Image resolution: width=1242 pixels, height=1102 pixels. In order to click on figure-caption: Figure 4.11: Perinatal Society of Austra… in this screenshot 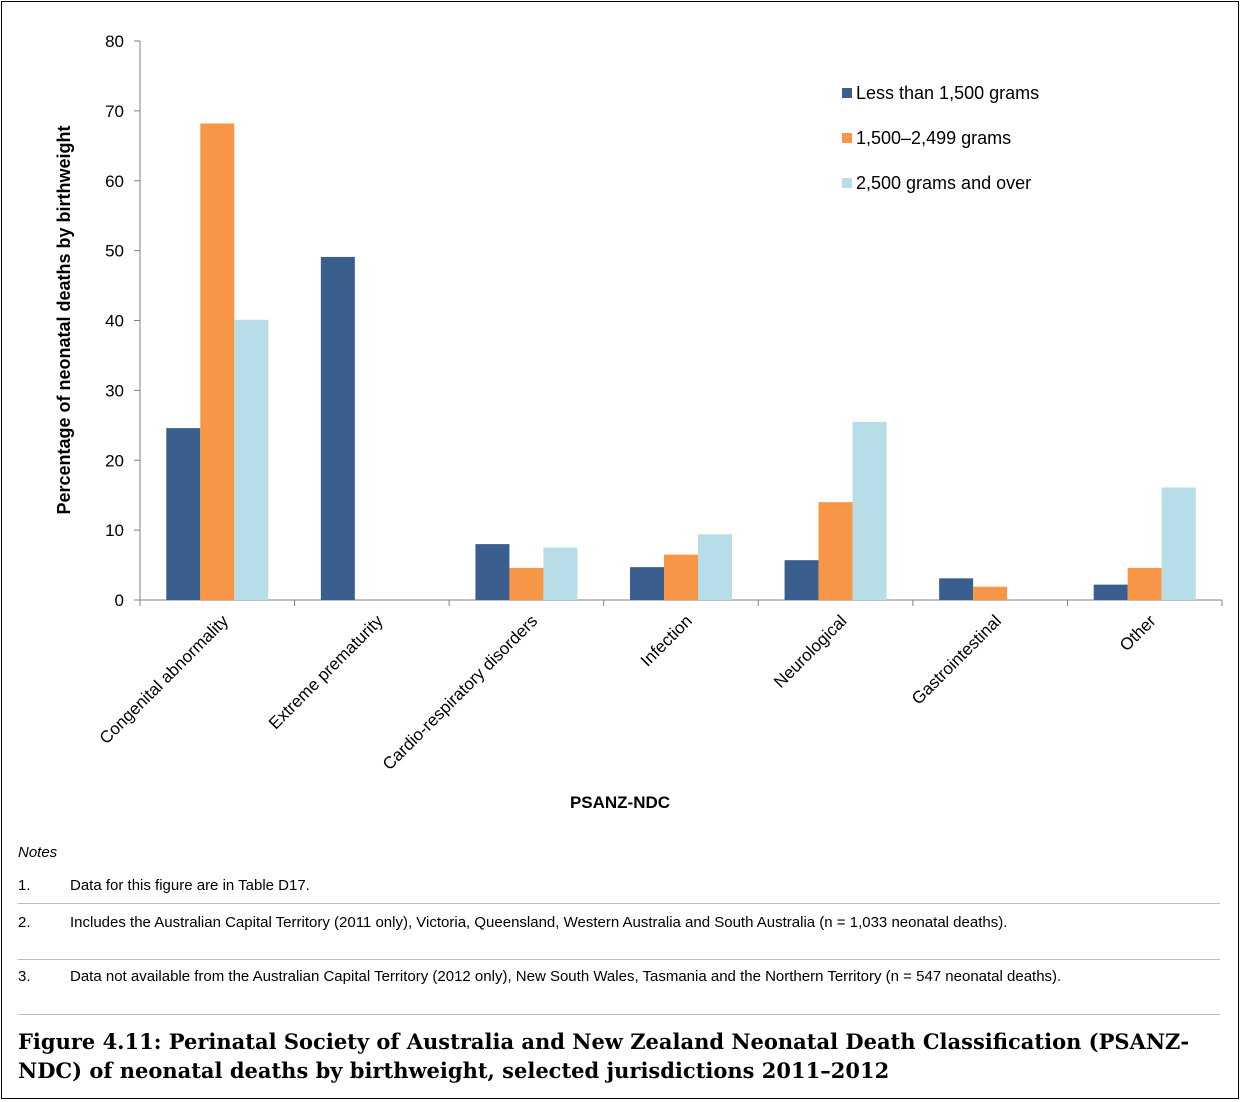, I will do `click(604, 1056)`.